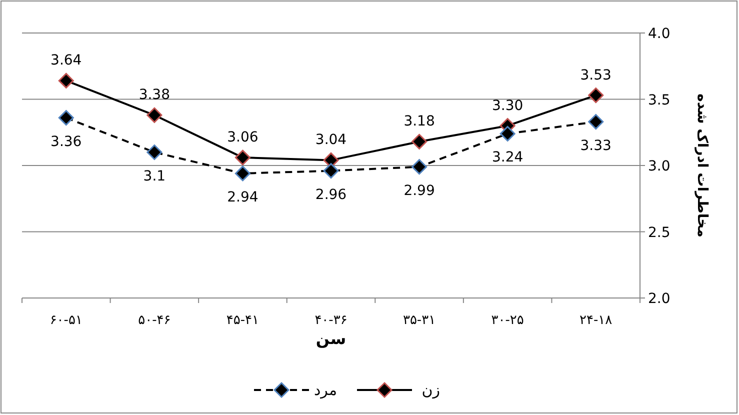 This screenshot has width=739, height=415. What do you see at coordinates (242, 197) in the screenshot?
I see `data-label: 2.94` at bounding box center [242, 197].